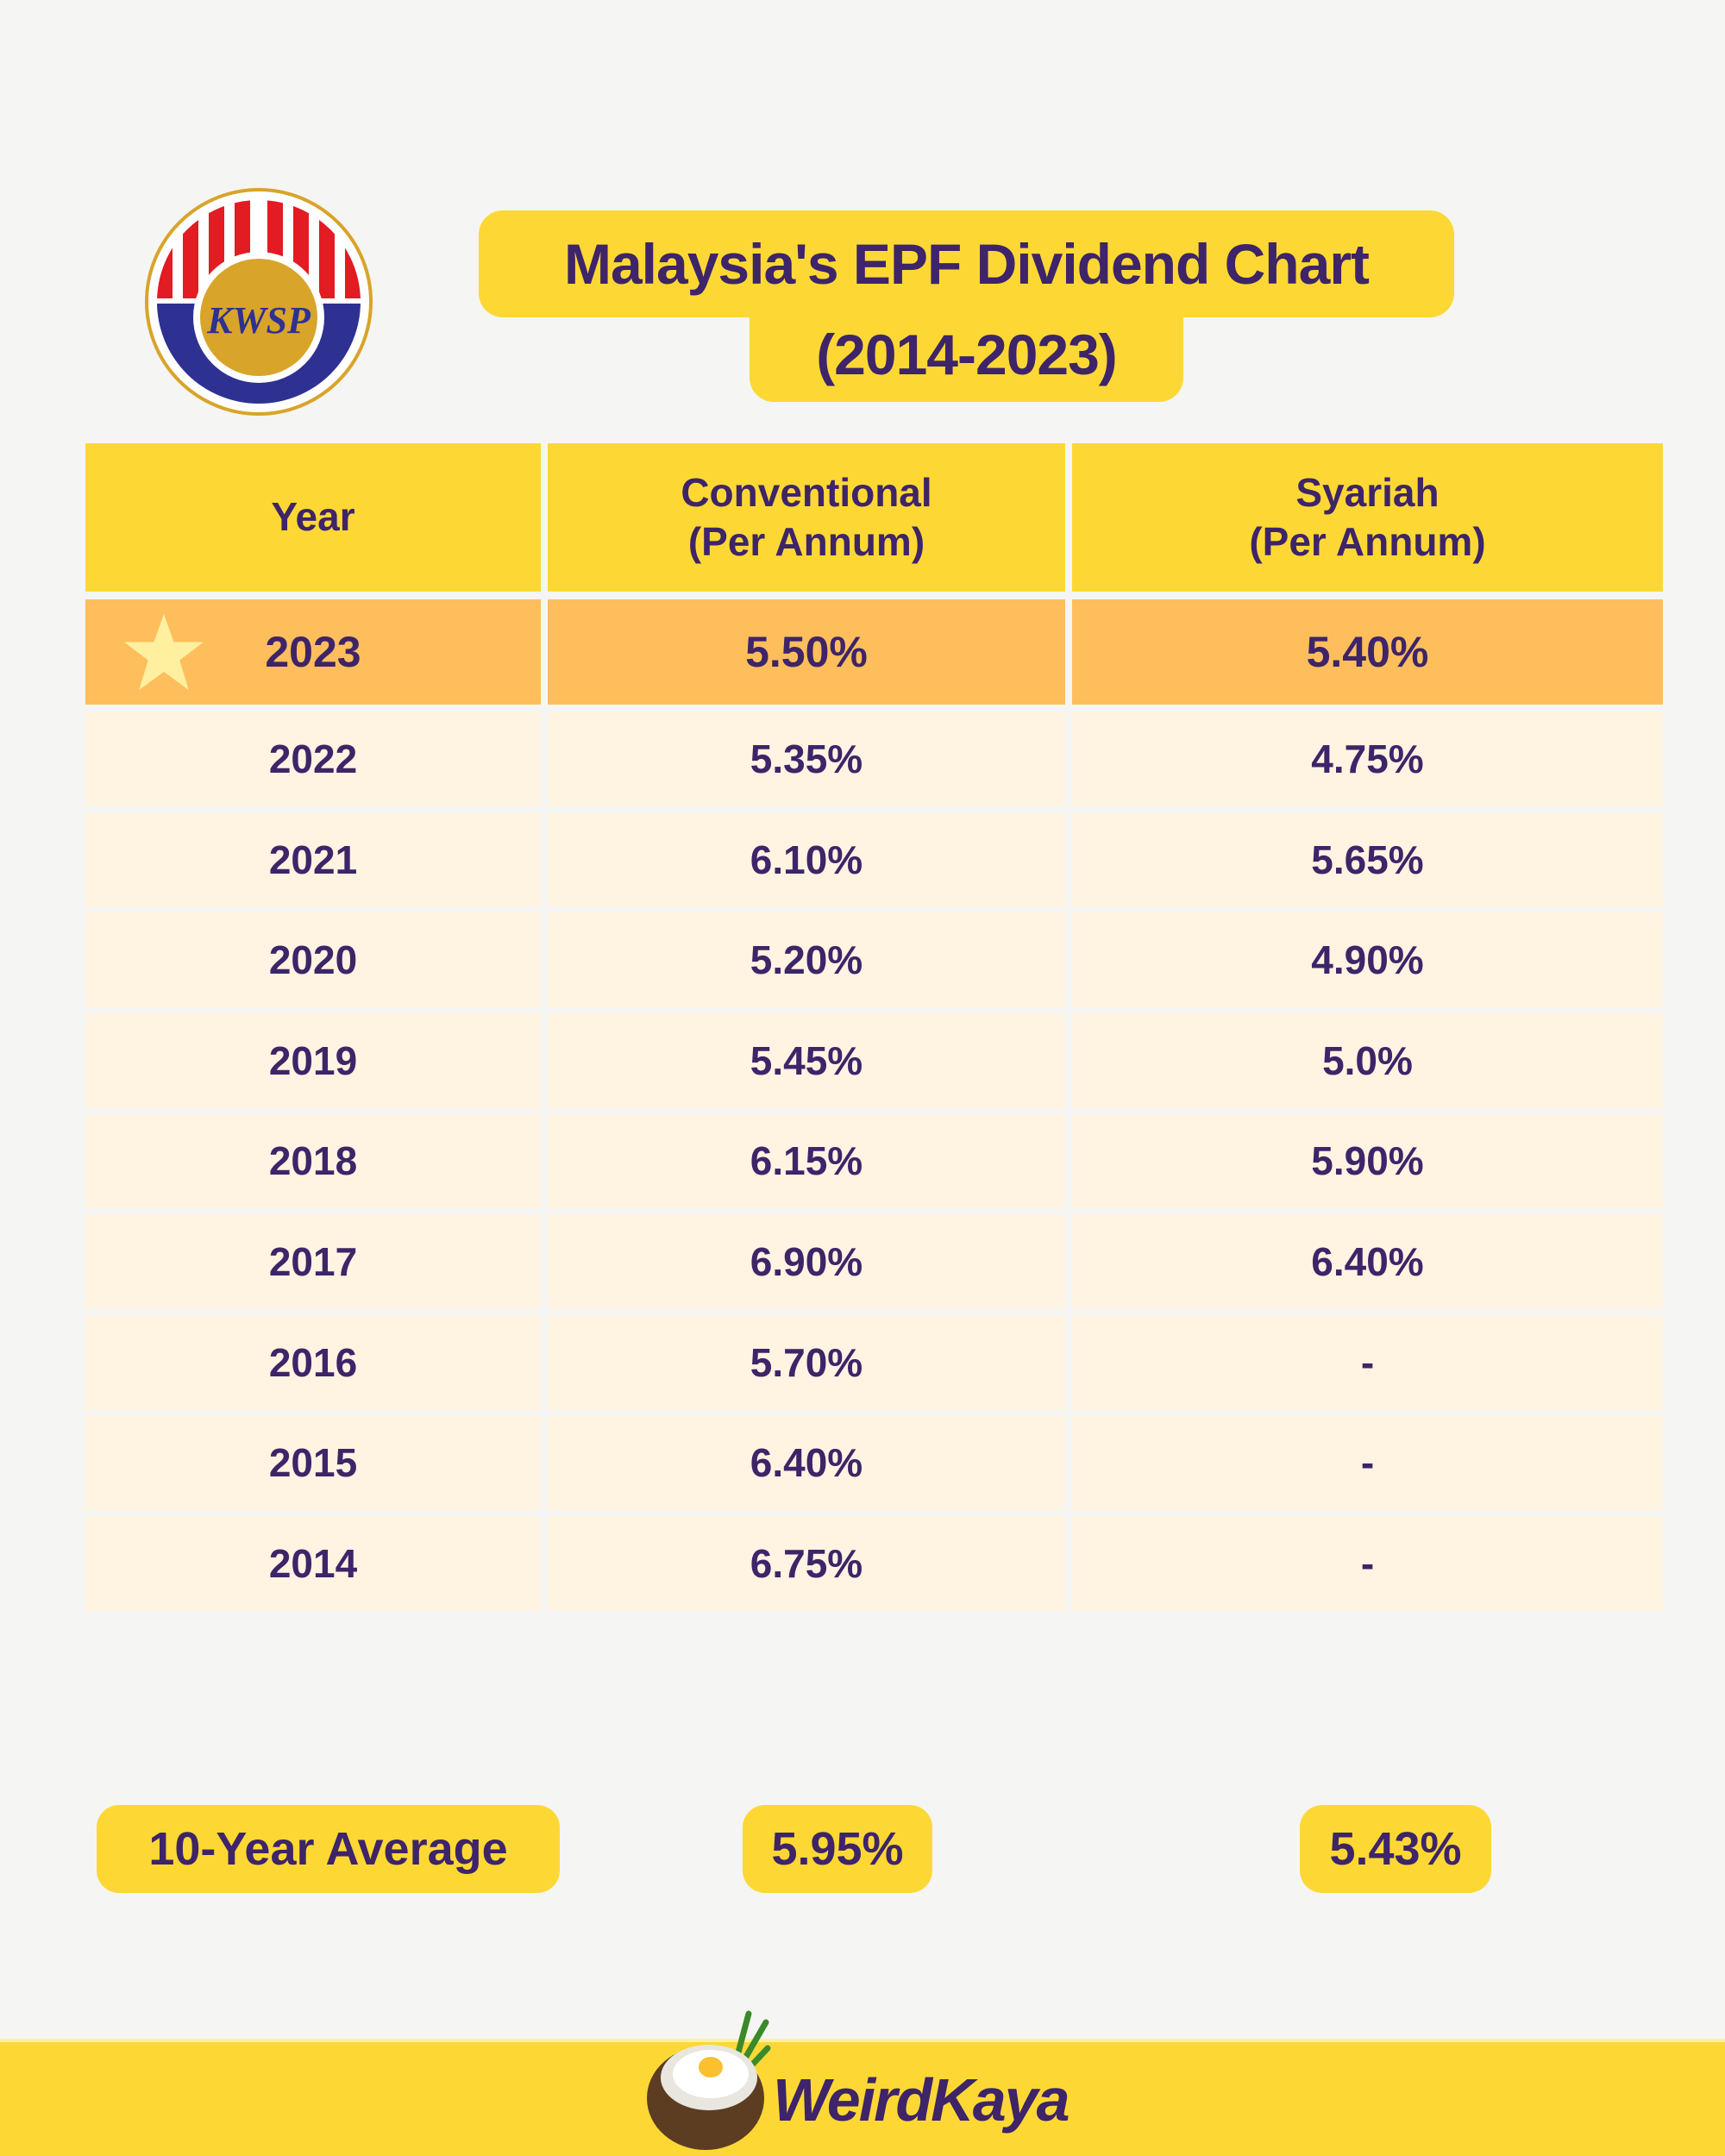 The width and height of the screenshot is (1725, 2156). Describe the element at coordinates (1368, 758) in the screenshot. I see `table-cell-syariah: 4.75%` at that location.